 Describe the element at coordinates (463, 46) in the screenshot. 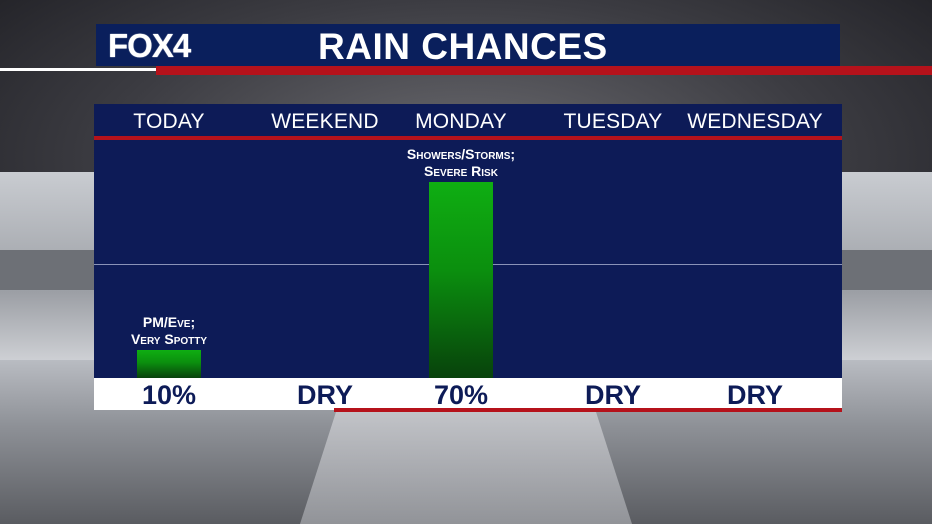

I see `graphic-title: RAIN CHANCES` at that location.